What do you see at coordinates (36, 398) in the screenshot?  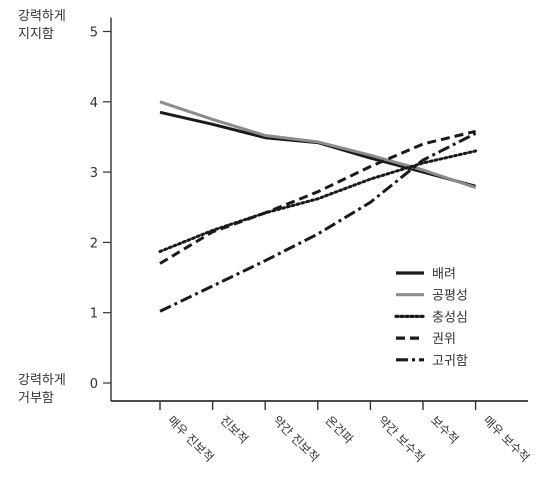 I see `y-label-bottom: 거부함` at bounding box center [36, 398].